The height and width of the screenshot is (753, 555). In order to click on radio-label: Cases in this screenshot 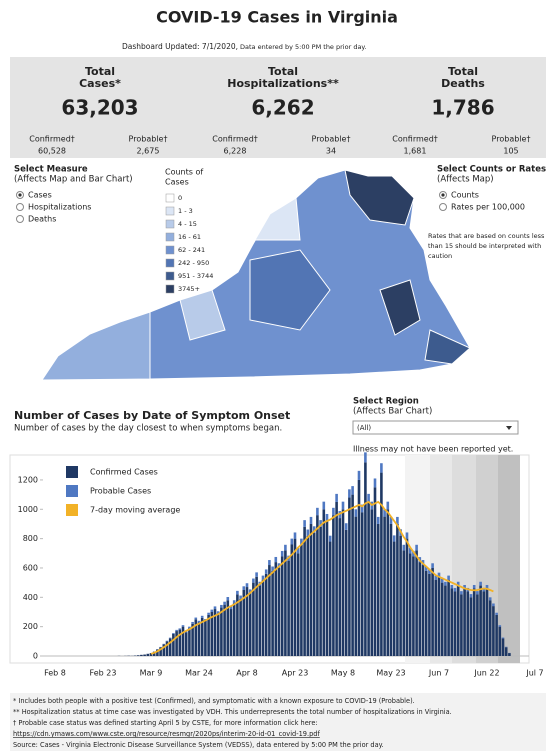, I will do `click(40, 195)`.